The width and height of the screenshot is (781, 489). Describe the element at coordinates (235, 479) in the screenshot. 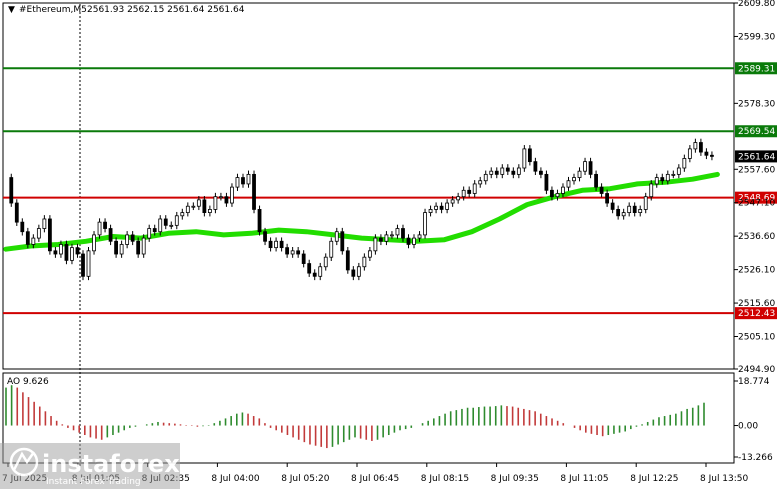

I see `time-tick-label: 8 Jul 04:00` at that location.